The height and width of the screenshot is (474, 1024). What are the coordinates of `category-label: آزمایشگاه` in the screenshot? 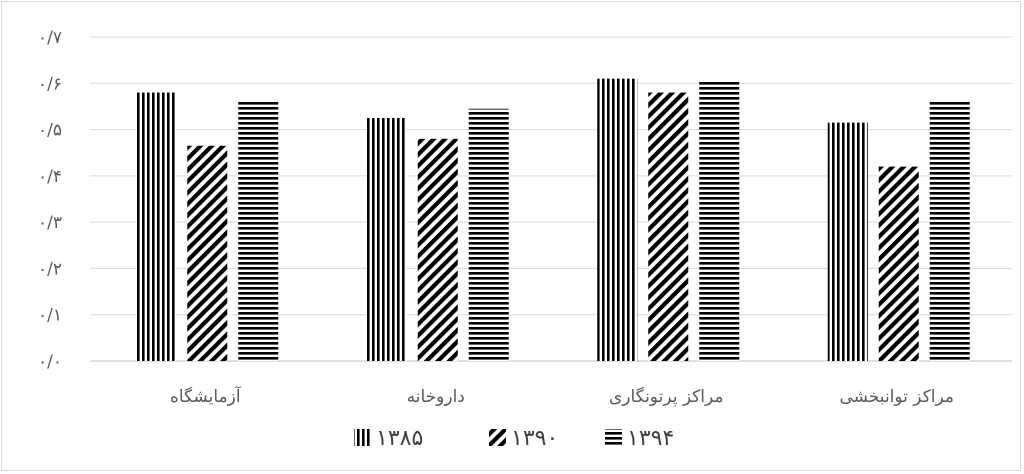 It's located at (206, 396).